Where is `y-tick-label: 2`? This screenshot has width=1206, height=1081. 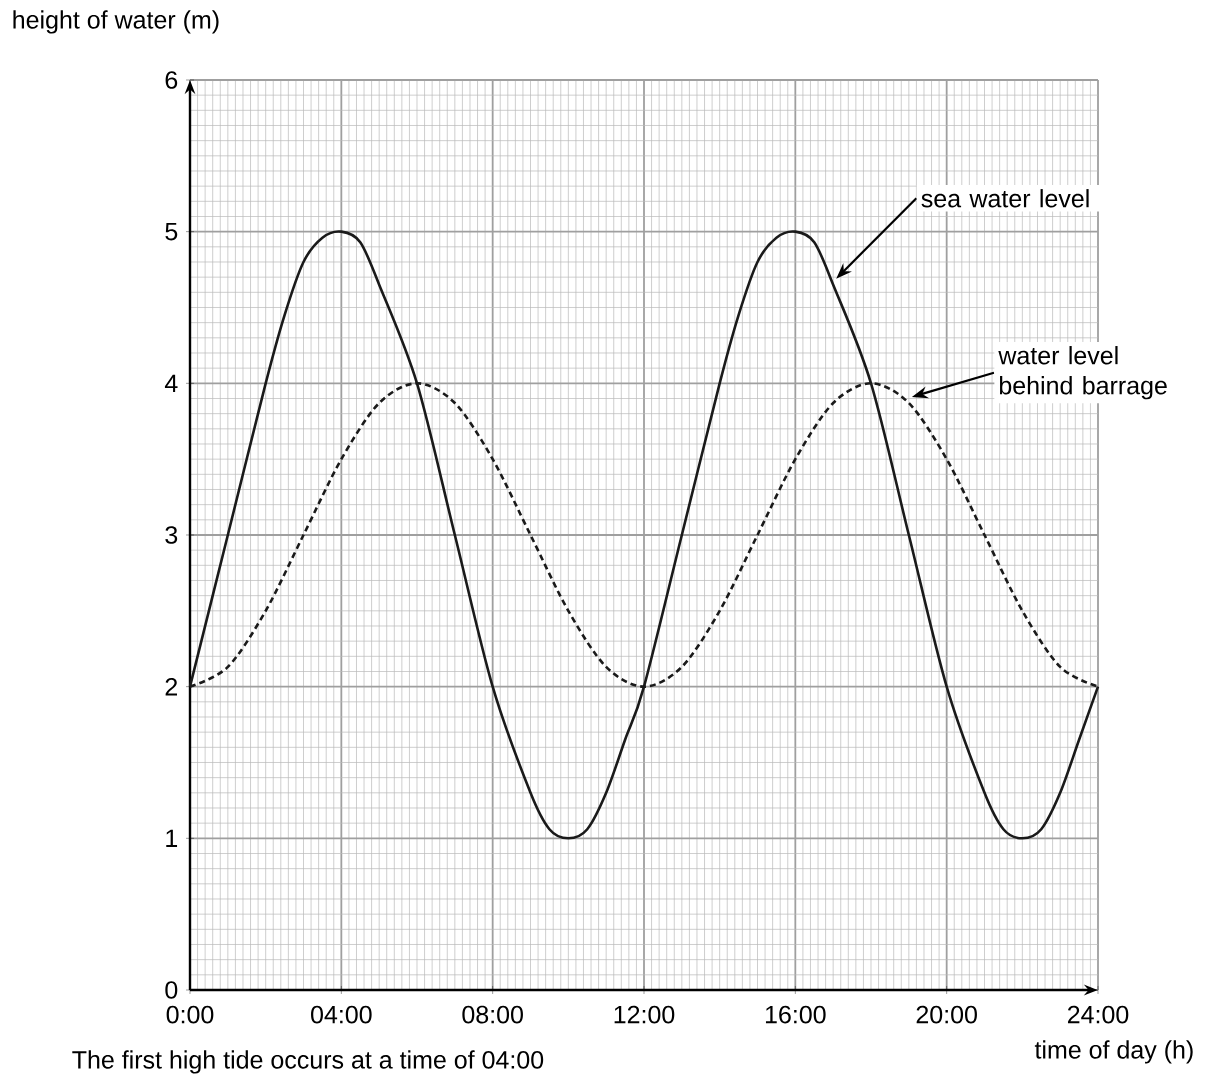
y-tick-label: 2 is located at coordinates (171, 686).